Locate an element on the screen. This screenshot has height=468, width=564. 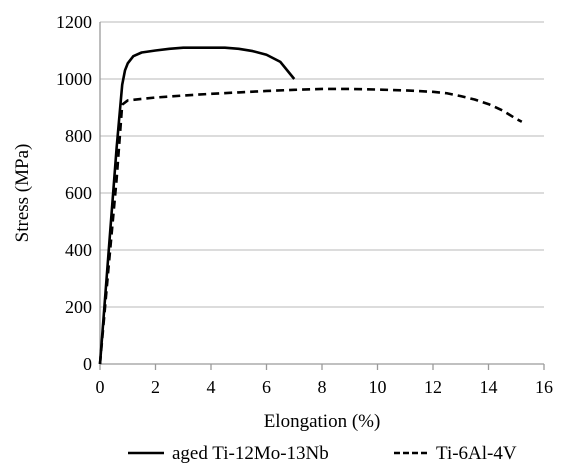
y-tick-800: 800 is located at coordinates (78, 136).